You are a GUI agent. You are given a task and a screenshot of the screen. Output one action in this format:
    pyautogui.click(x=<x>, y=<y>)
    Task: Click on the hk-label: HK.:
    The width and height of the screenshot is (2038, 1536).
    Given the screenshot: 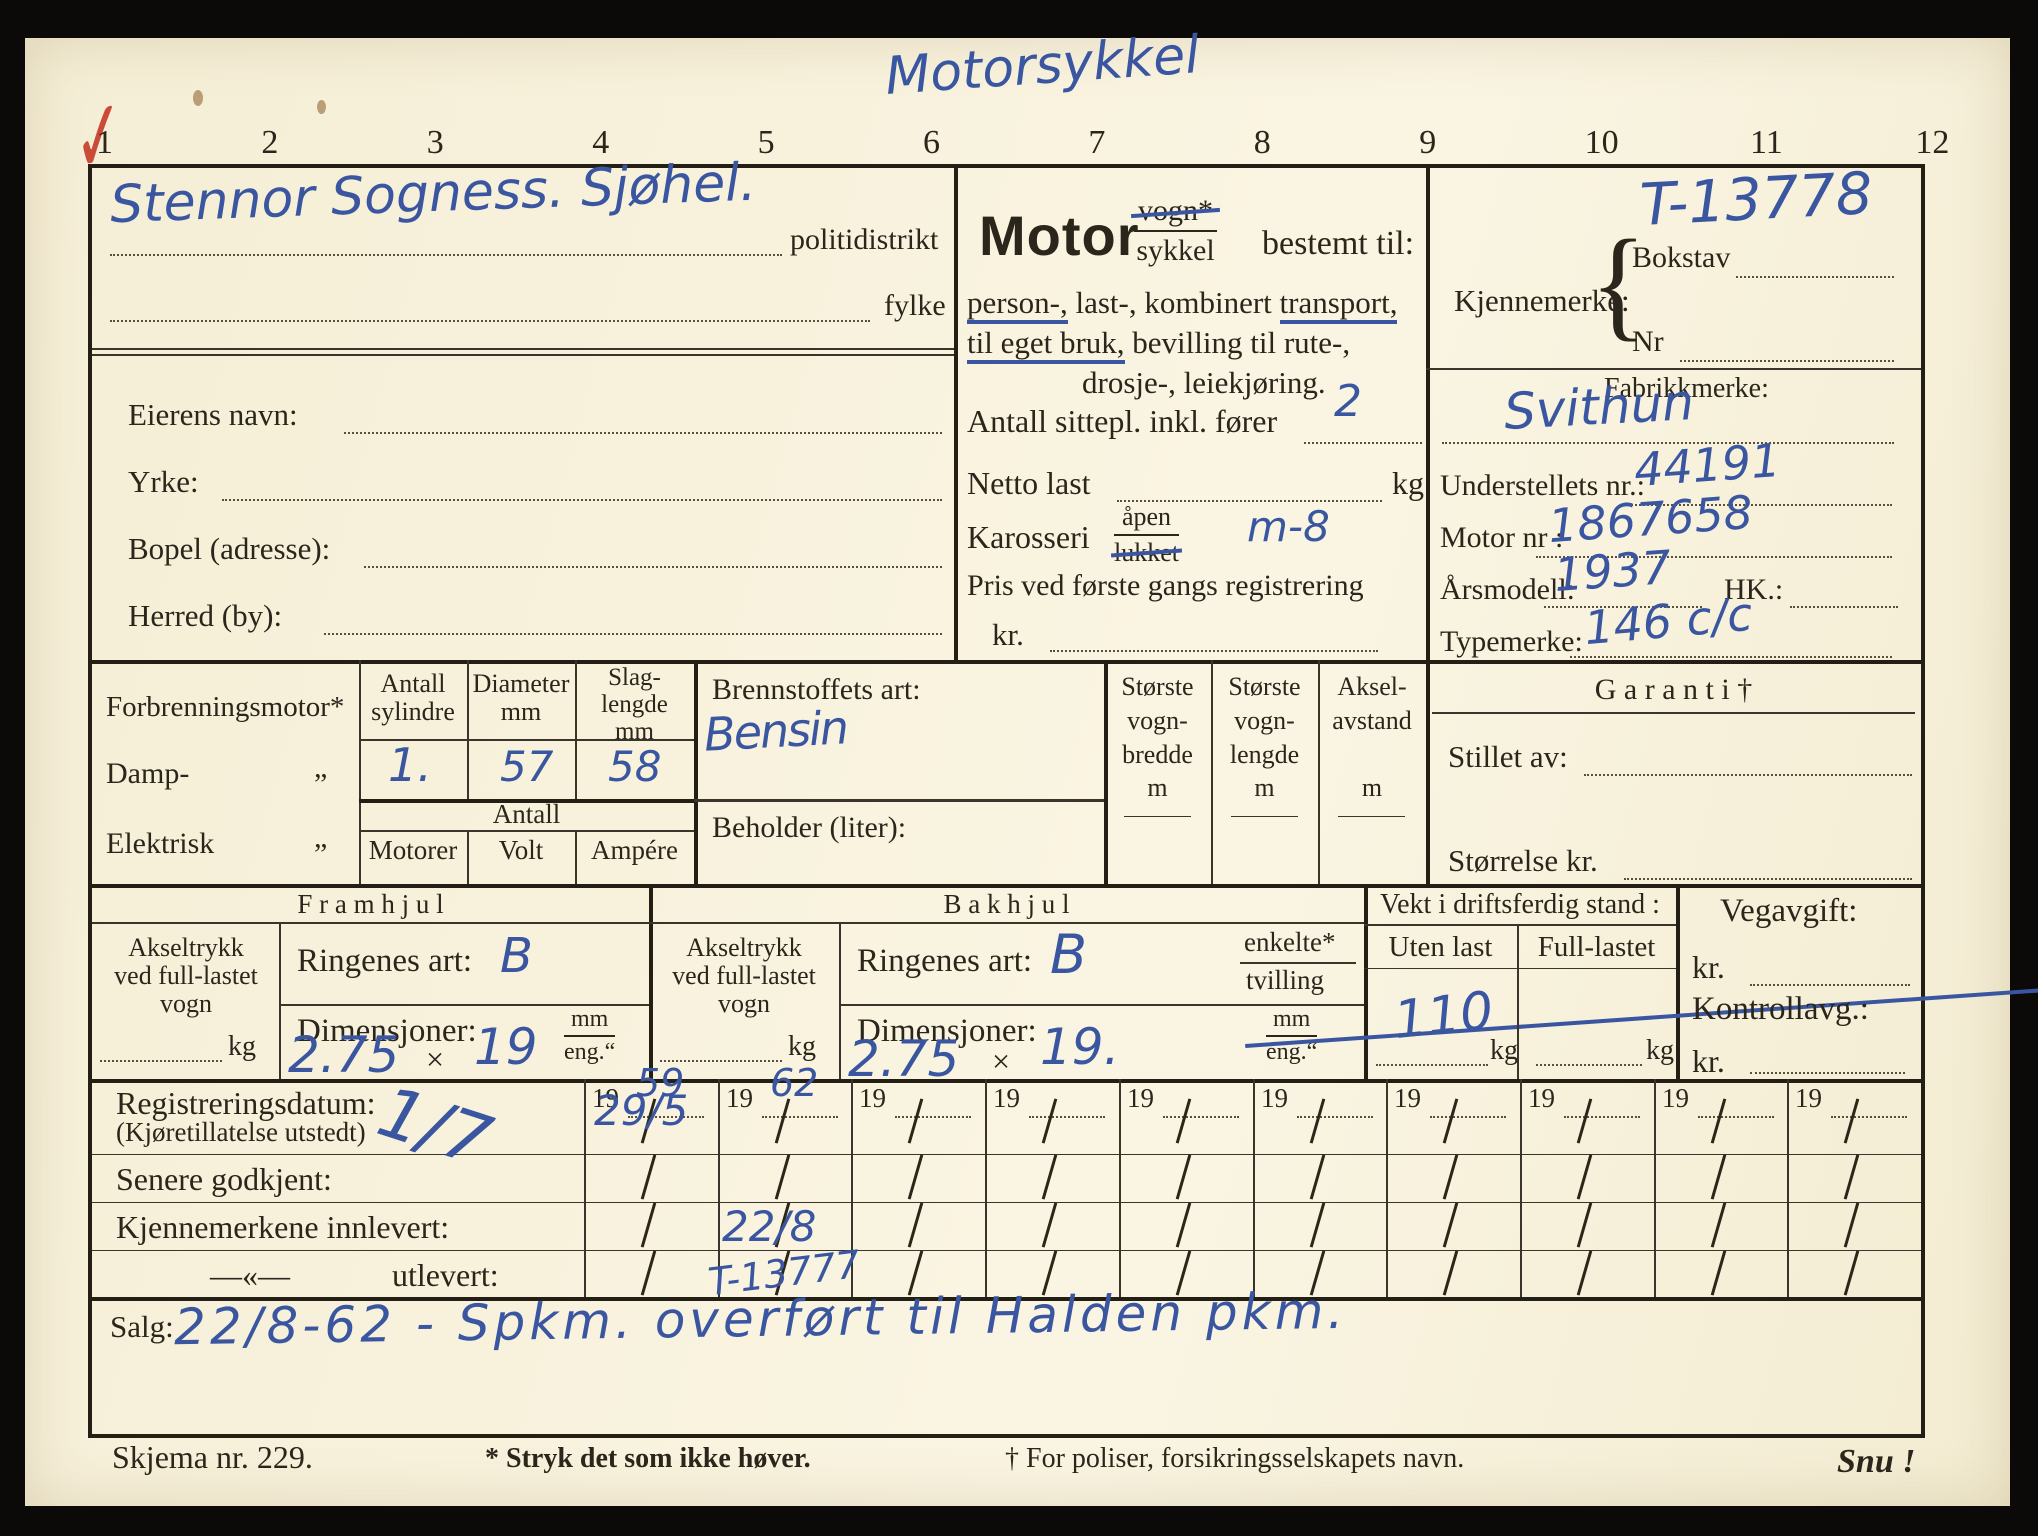 What is the action you would take?
    pyautogui.click(x=1754, y=589)
    